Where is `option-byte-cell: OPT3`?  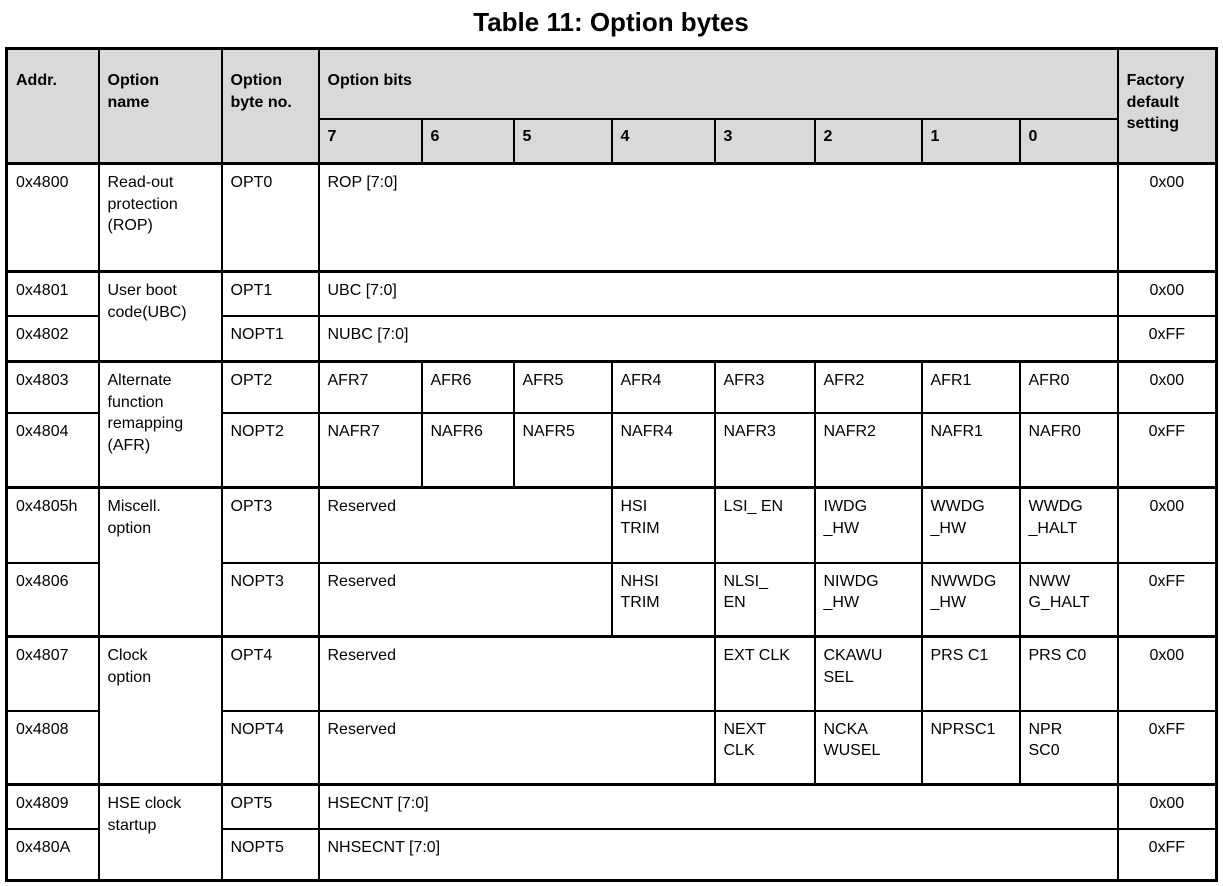 option-byte-cell: OPT3 is located at coordinates (270, 525).